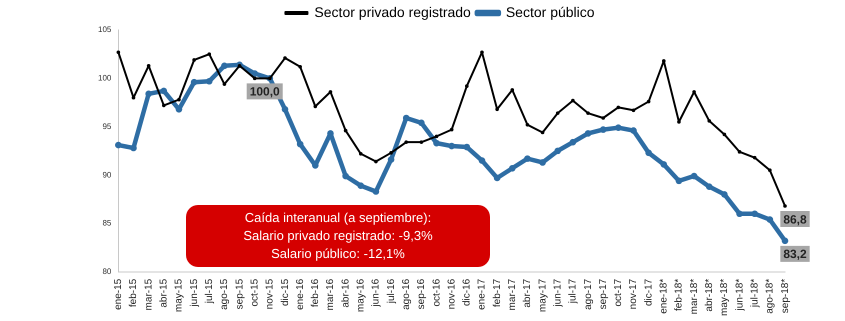  What do you see at coordinates (107, 126) in the screenshot?
I see `y-tick-label: 95` at bounding box center [107, 126].